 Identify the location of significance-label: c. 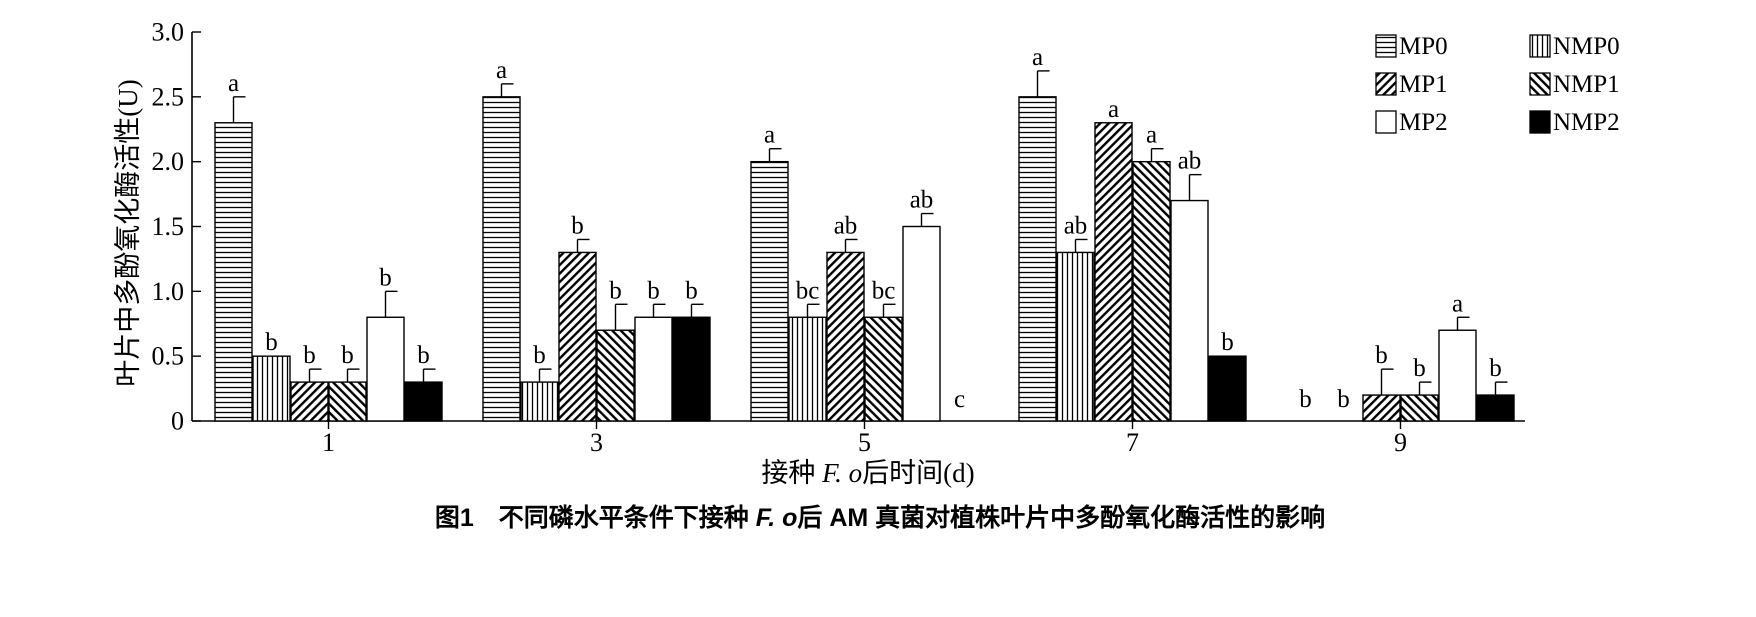
(959, 399).